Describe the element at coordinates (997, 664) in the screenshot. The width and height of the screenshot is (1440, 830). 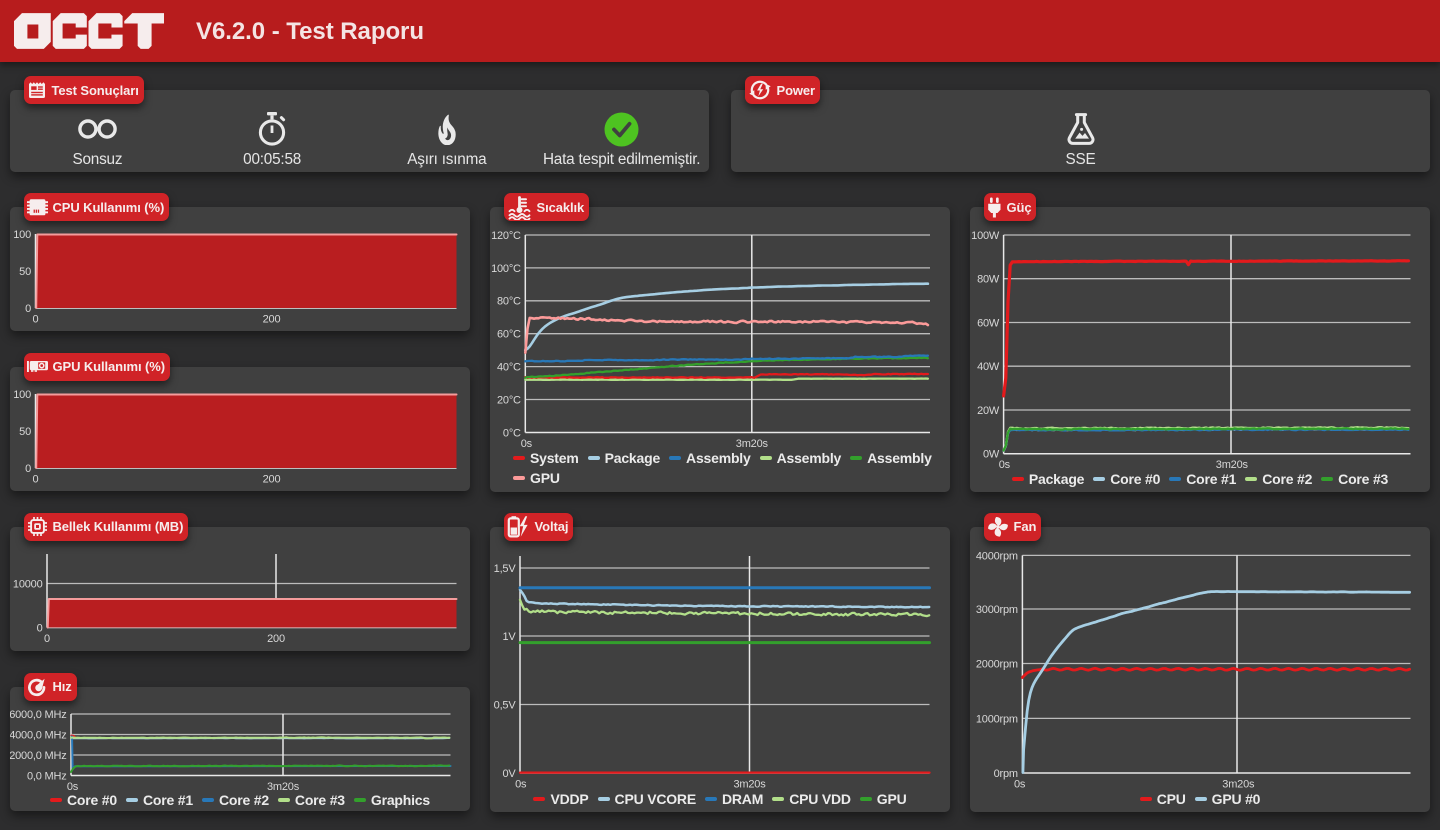
I see `svg-text: 2000rpm` at that location.